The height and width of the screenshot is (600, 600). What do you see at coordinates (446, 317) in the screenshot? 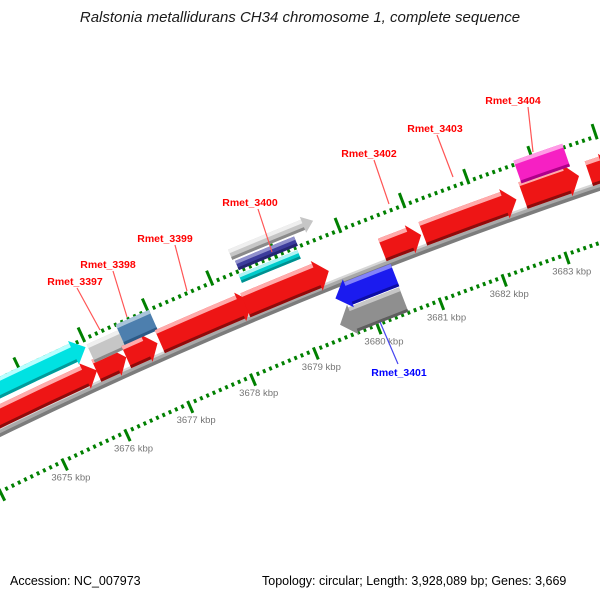
I see `ruler-label: 3681 kbp` at bounding box center [446, 317].